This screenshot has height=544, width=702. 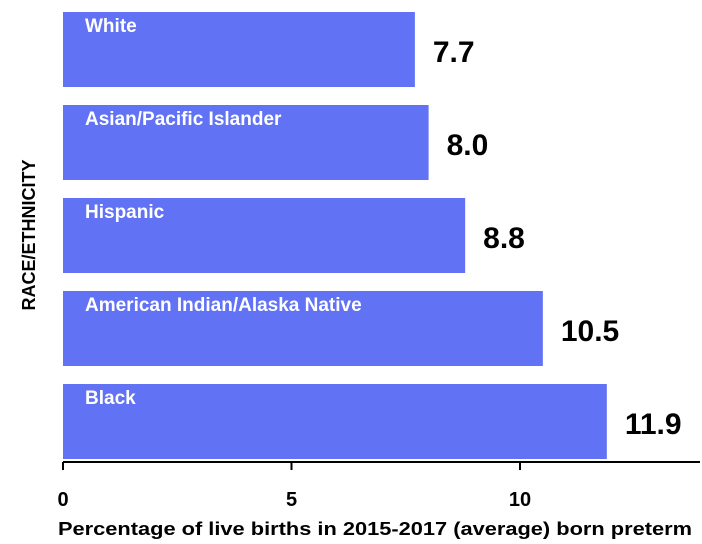 What do you see at coordinates (125, 212) in the screenshot?
I see `category-label: Hispanic` at bounding box center [125, 212].